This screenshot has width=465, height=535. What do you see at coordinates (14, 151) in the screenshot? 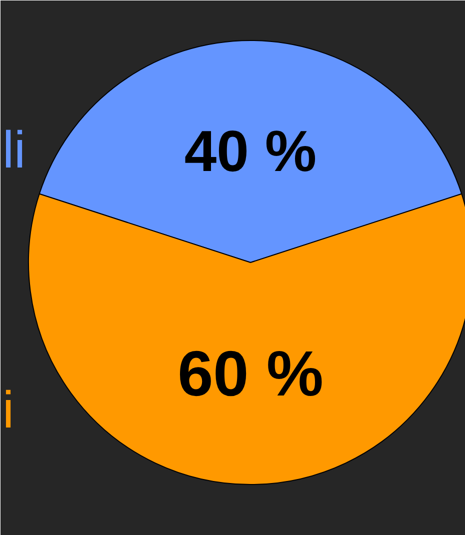
I see `slice-label: li` at bounding box center [14, 151].